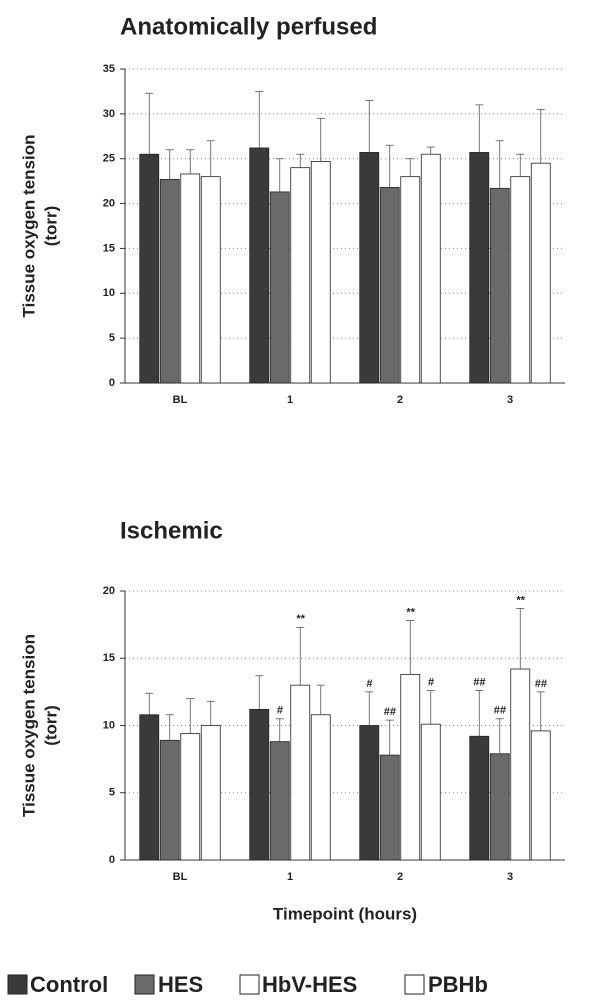 The height and width of the screenshot is (1007, 603). I want to click on chart-title: Anatomically perfused, so click(248, 26).